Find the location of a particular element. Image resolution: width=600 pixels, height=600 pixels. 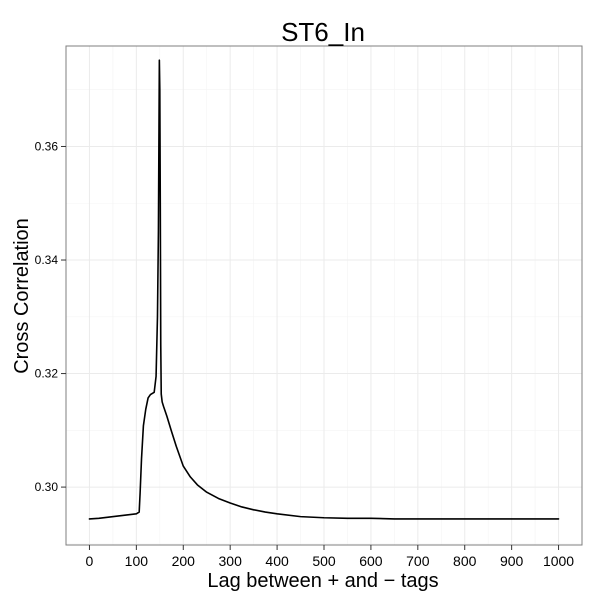

chart-title: ST6_In is located at coordinates (323, 32).